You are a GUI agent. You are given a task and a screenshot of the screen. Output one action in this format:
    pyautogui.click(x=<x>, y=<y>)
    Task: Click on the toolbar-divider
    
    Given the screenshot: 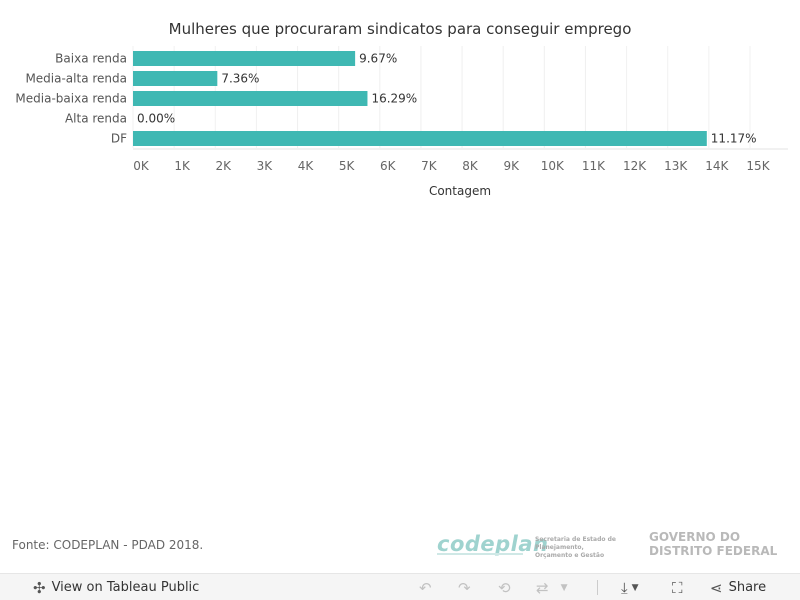 What is the action you would take?
    pyautogui.click(x=597, y=587)
    